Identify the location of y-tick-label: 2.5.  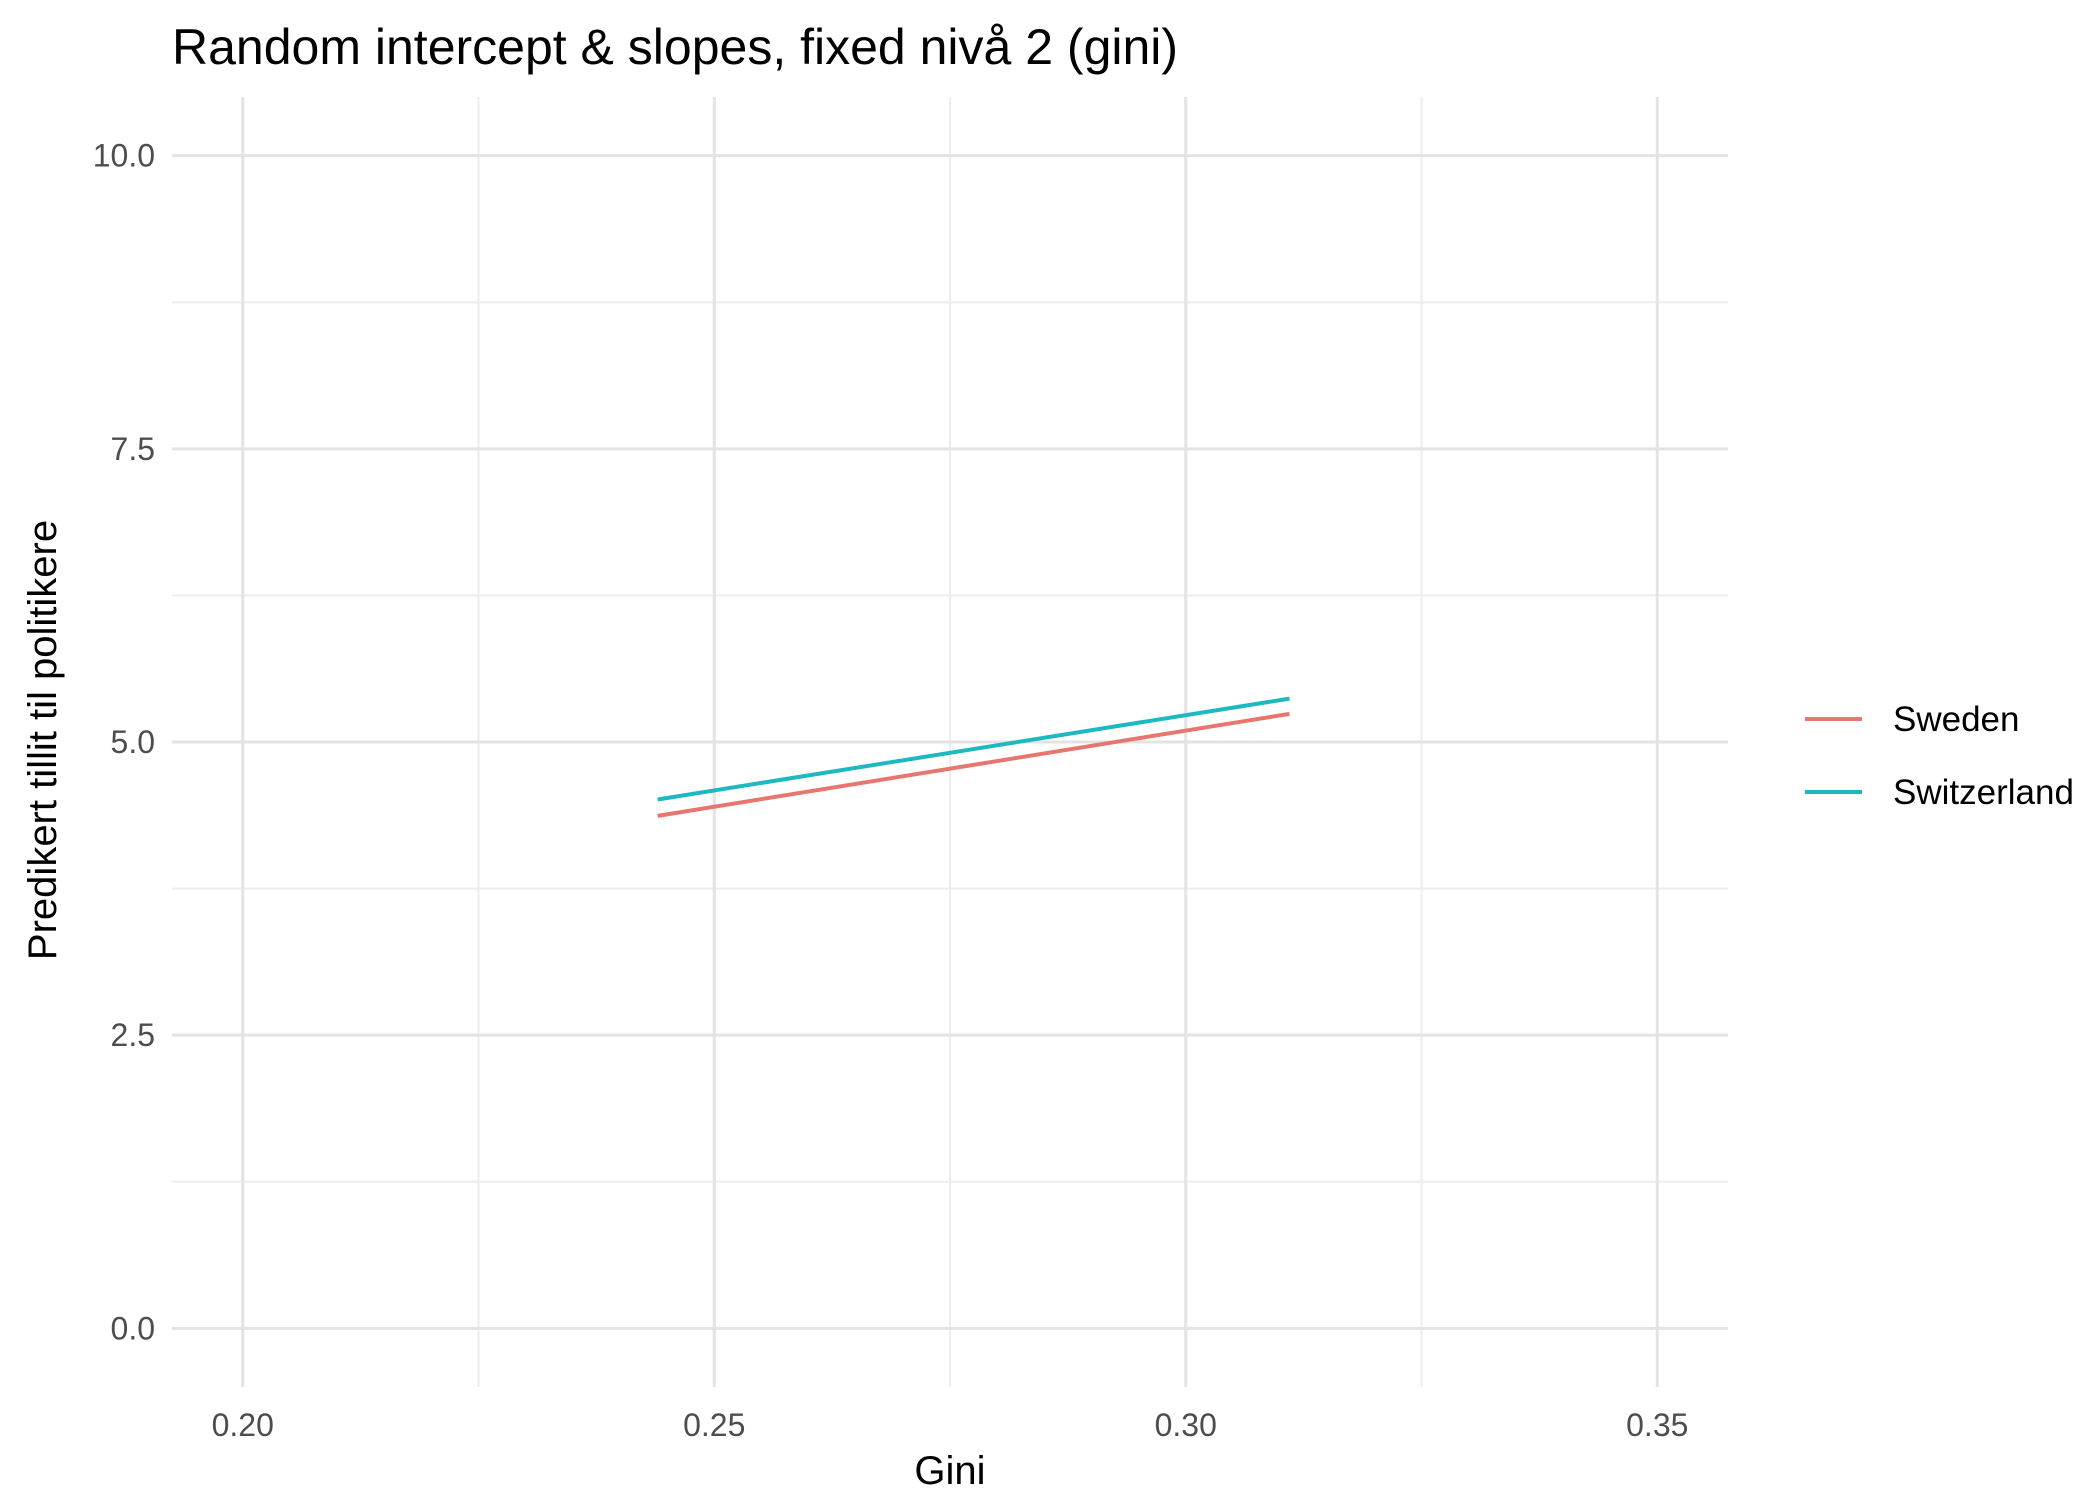
(133, 1035).